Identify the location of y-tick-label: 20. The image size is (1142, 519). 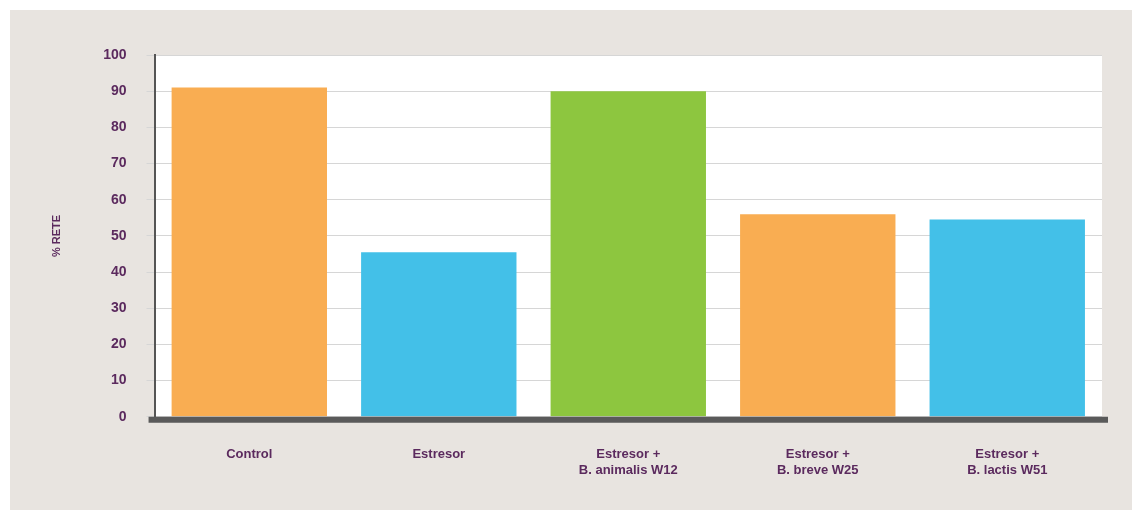
(118, 343).